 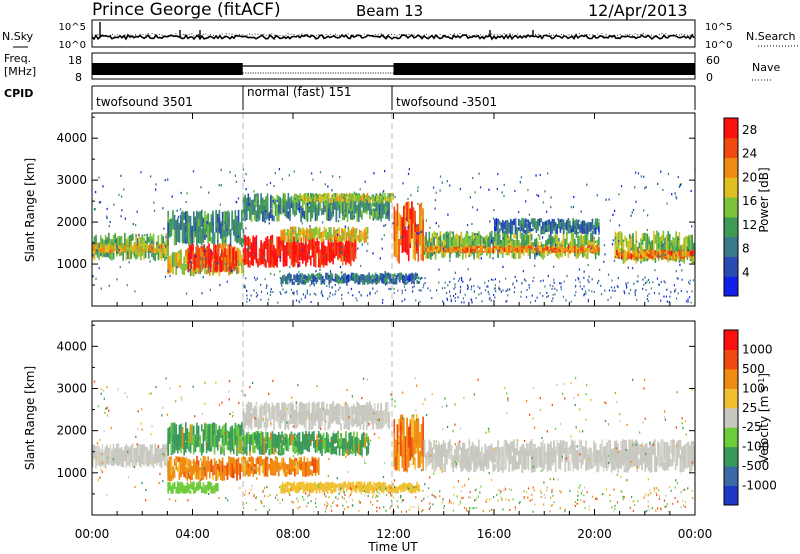 What do you see at coordinates (746, 249) in the screenshot?
I see `power-colorbar-tick: 8` at bounding box center [746, 249].